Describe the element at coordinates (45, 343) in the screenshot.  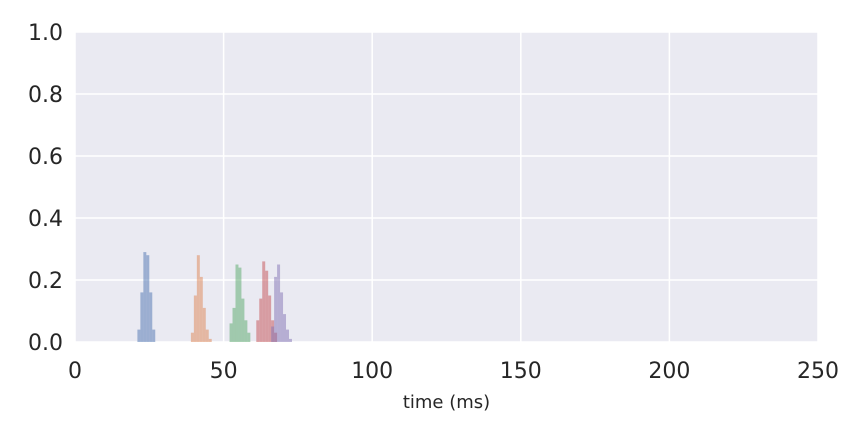
I see `y-tick-label: 0.0` at that location.